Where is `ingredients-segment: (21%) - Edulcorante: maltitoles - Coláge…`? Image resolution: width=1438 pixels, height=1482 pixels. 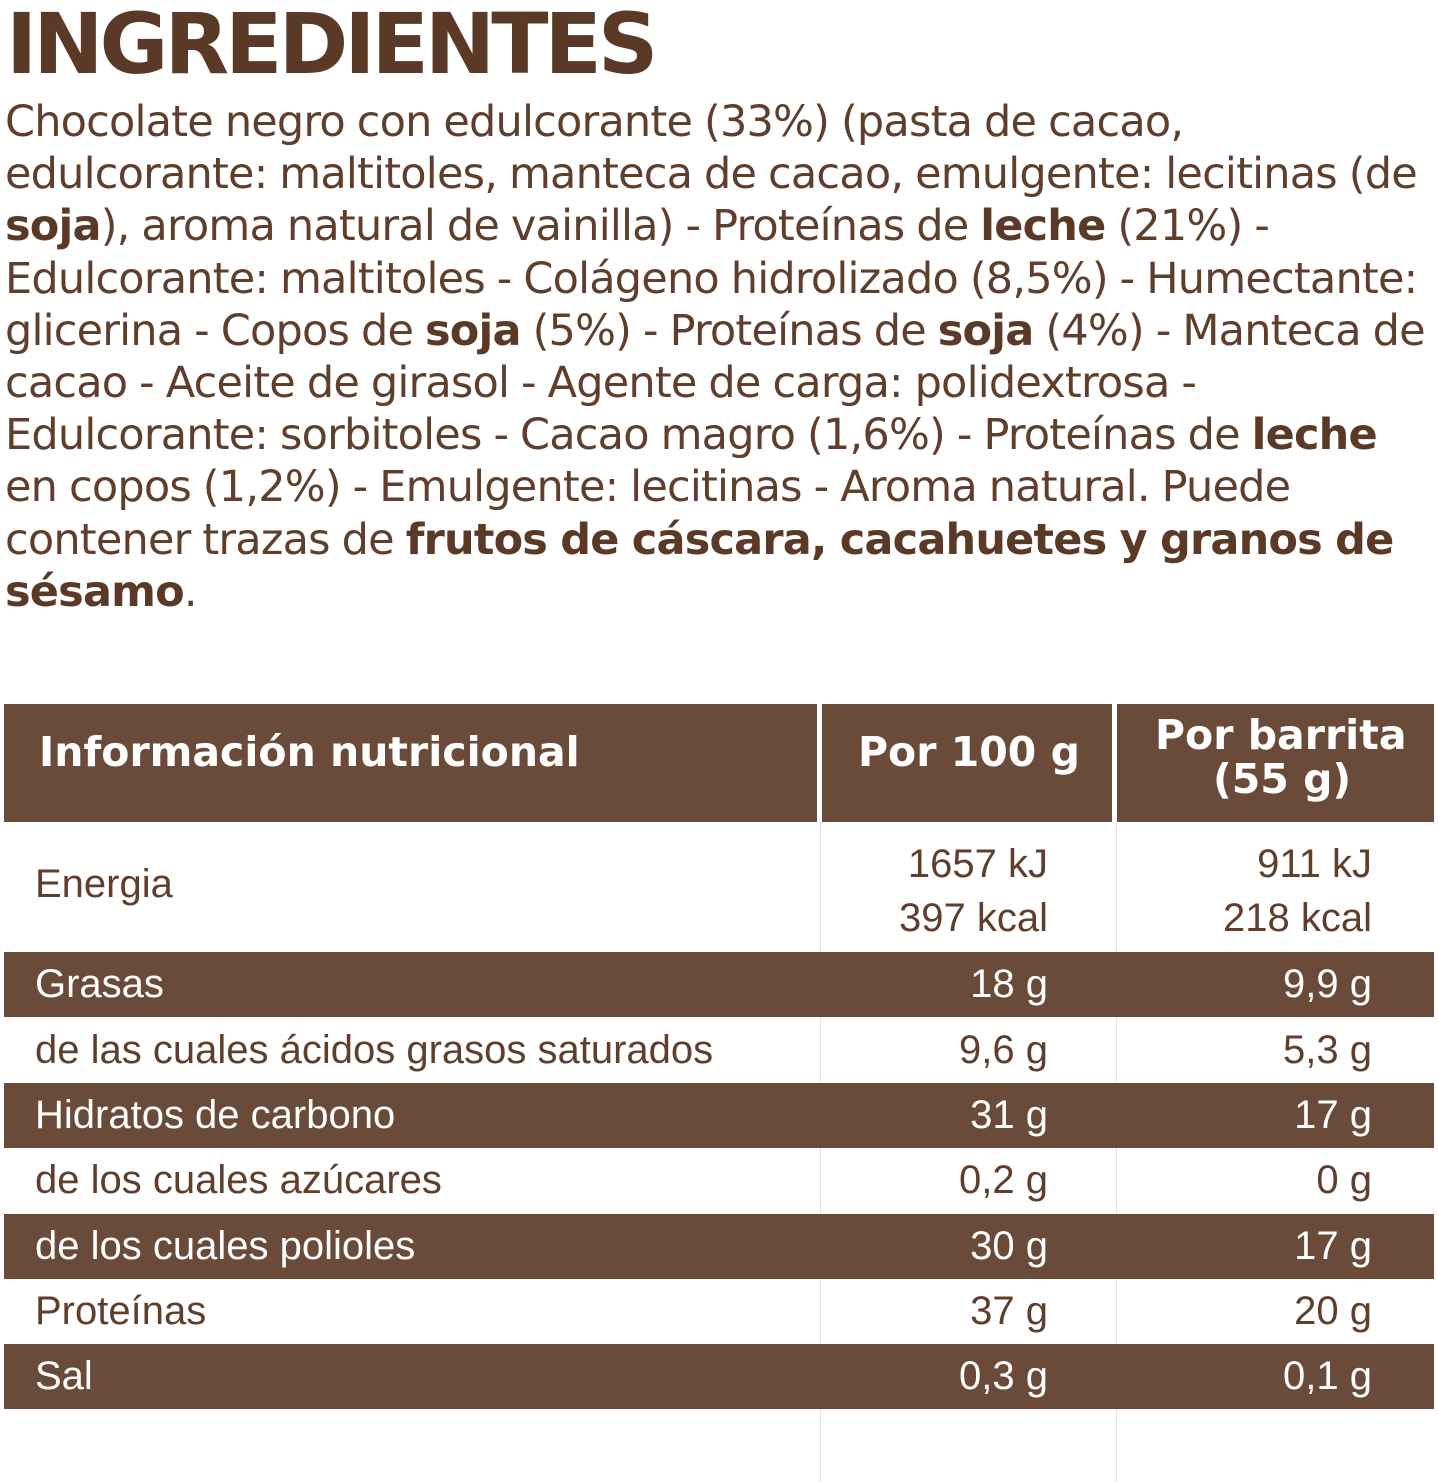 ingredients-segment: (21%) - Edulcorante: maltitoles - Coláge… is located at coordinates (711, 278).